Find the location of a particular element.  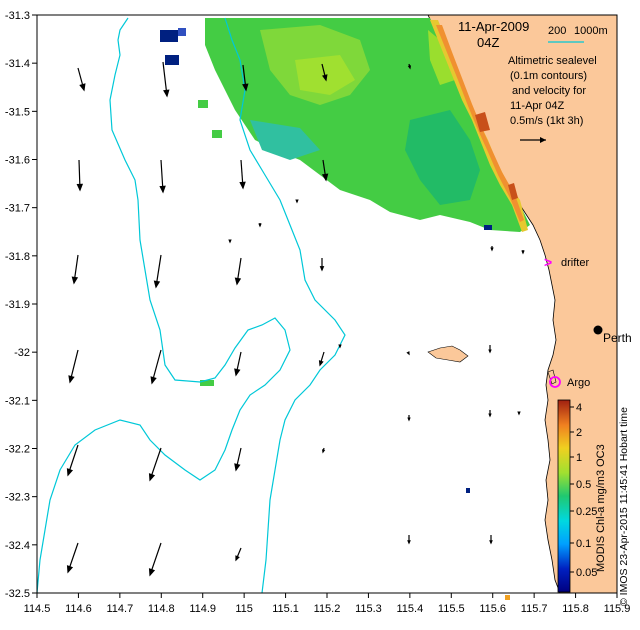

y-tick-label: -31.7 is located at coordinates (17, 209).